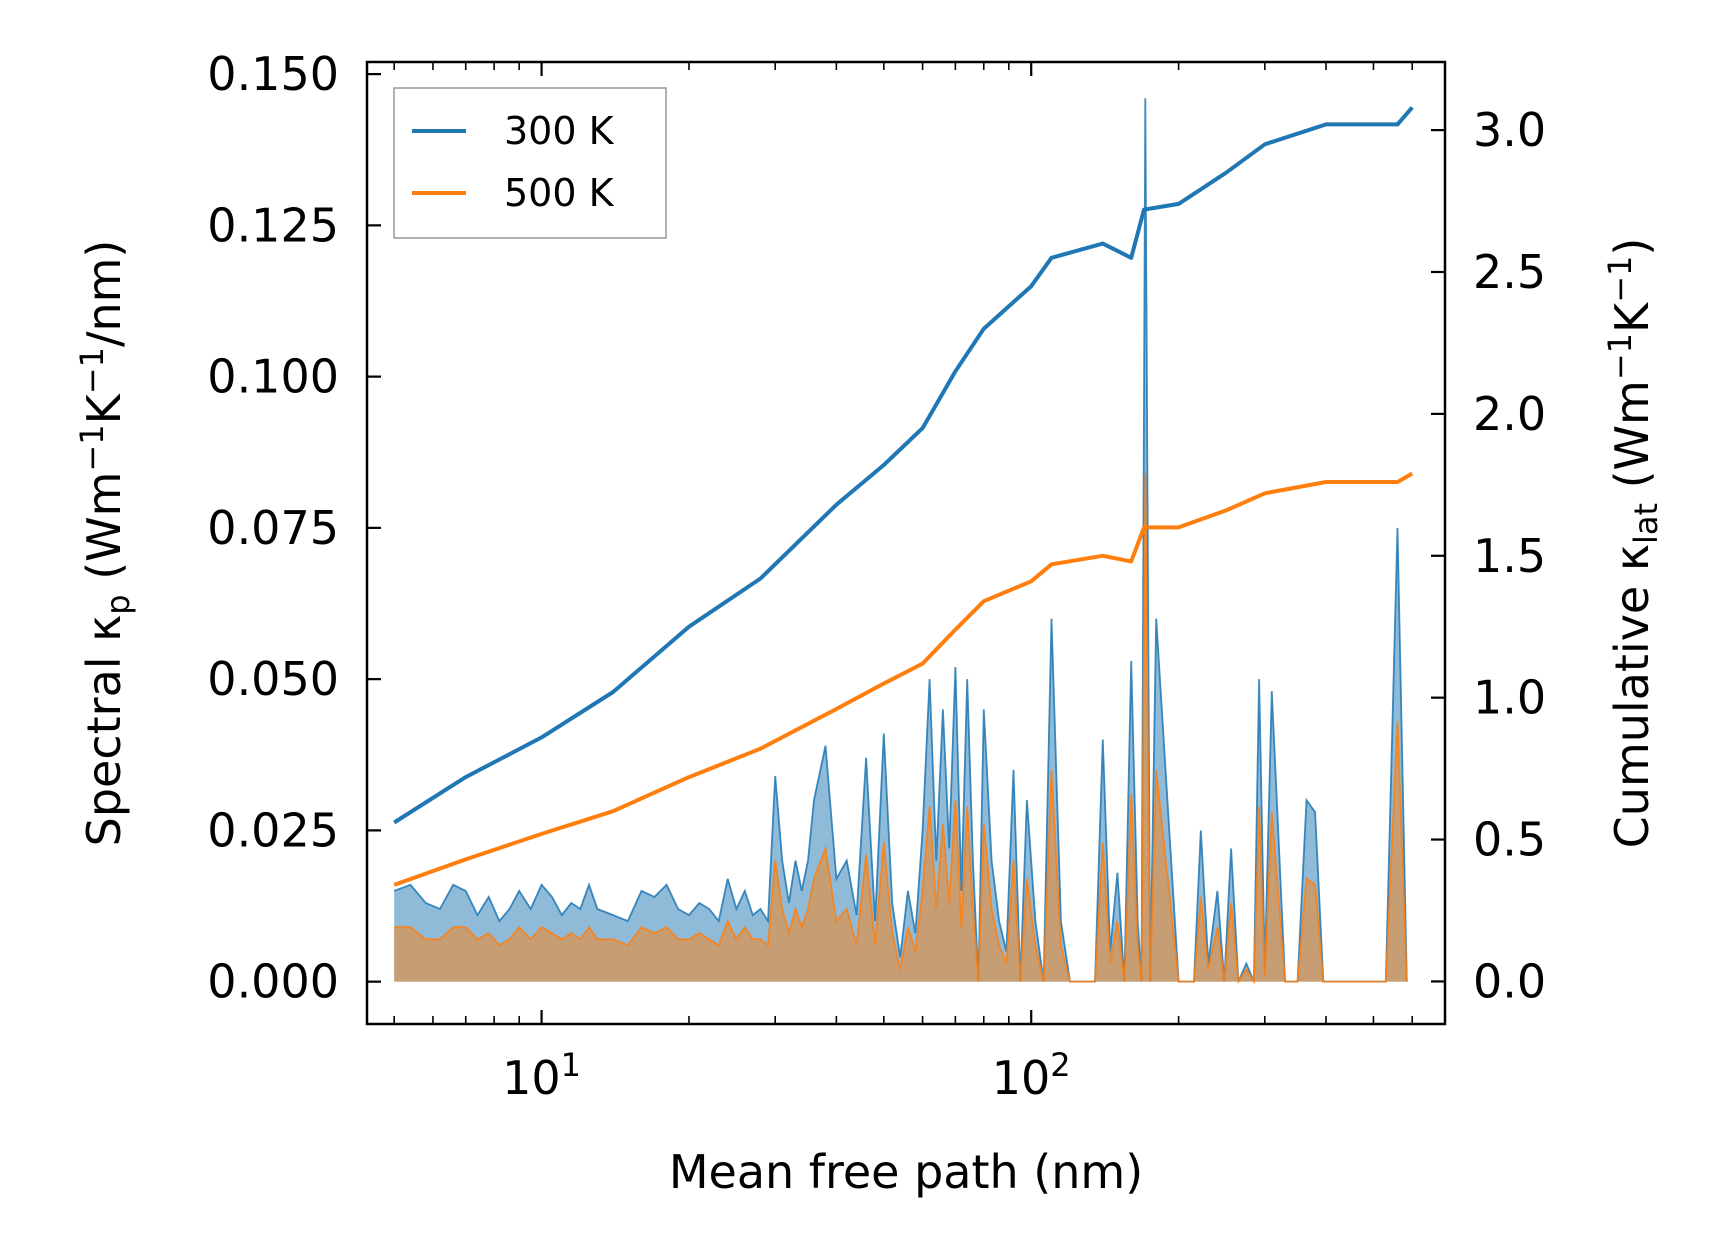 This screenshot has height=1256, width=1716. Describe the element at coordinates (273, 679) in the screenshot. I see `left-tick-label: 0.050` at that location.